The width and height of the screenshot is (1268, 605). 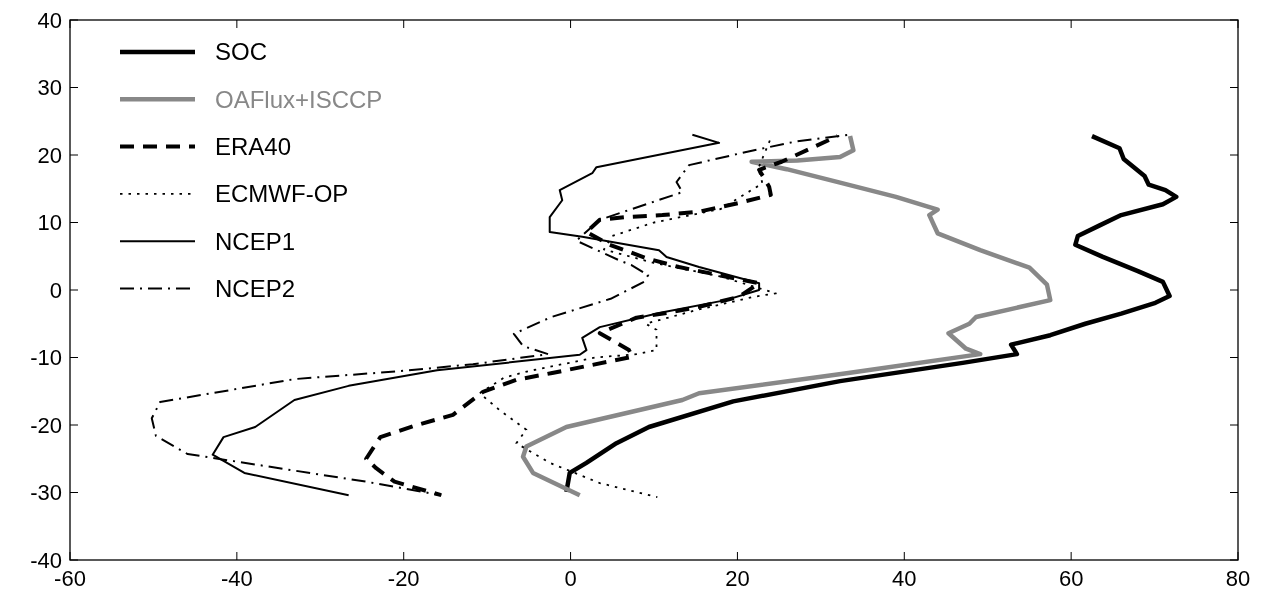 What do you see at coordinates (737, 578) in the screenshot?
I see `x-tick-label: 20` at bounding box center [737, 578].